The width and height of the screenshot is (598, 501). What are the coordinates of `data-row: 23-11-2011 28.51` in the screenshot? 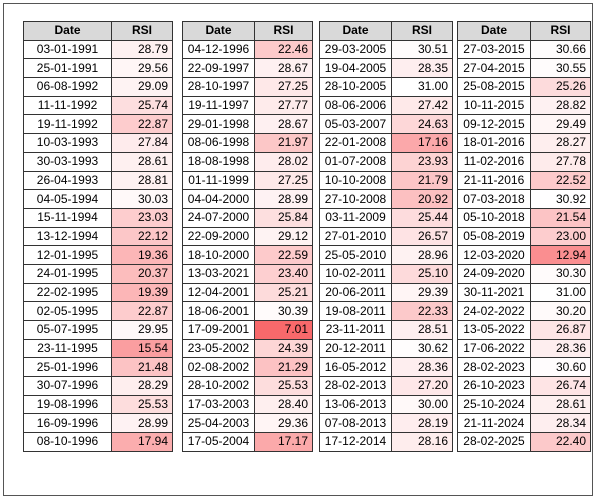 It's located at (386, 330).